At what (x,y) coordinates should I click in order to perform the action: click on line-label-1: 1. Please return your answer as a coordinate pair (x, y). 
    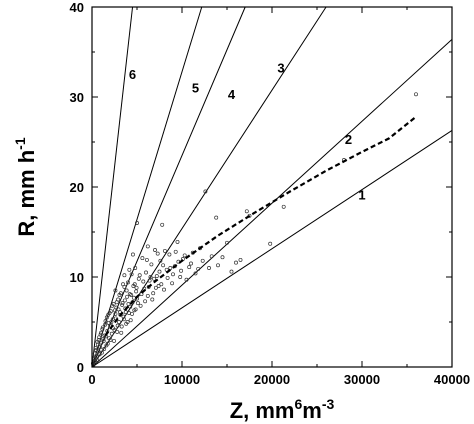
    Looking at the image, I should click on (361, 195).